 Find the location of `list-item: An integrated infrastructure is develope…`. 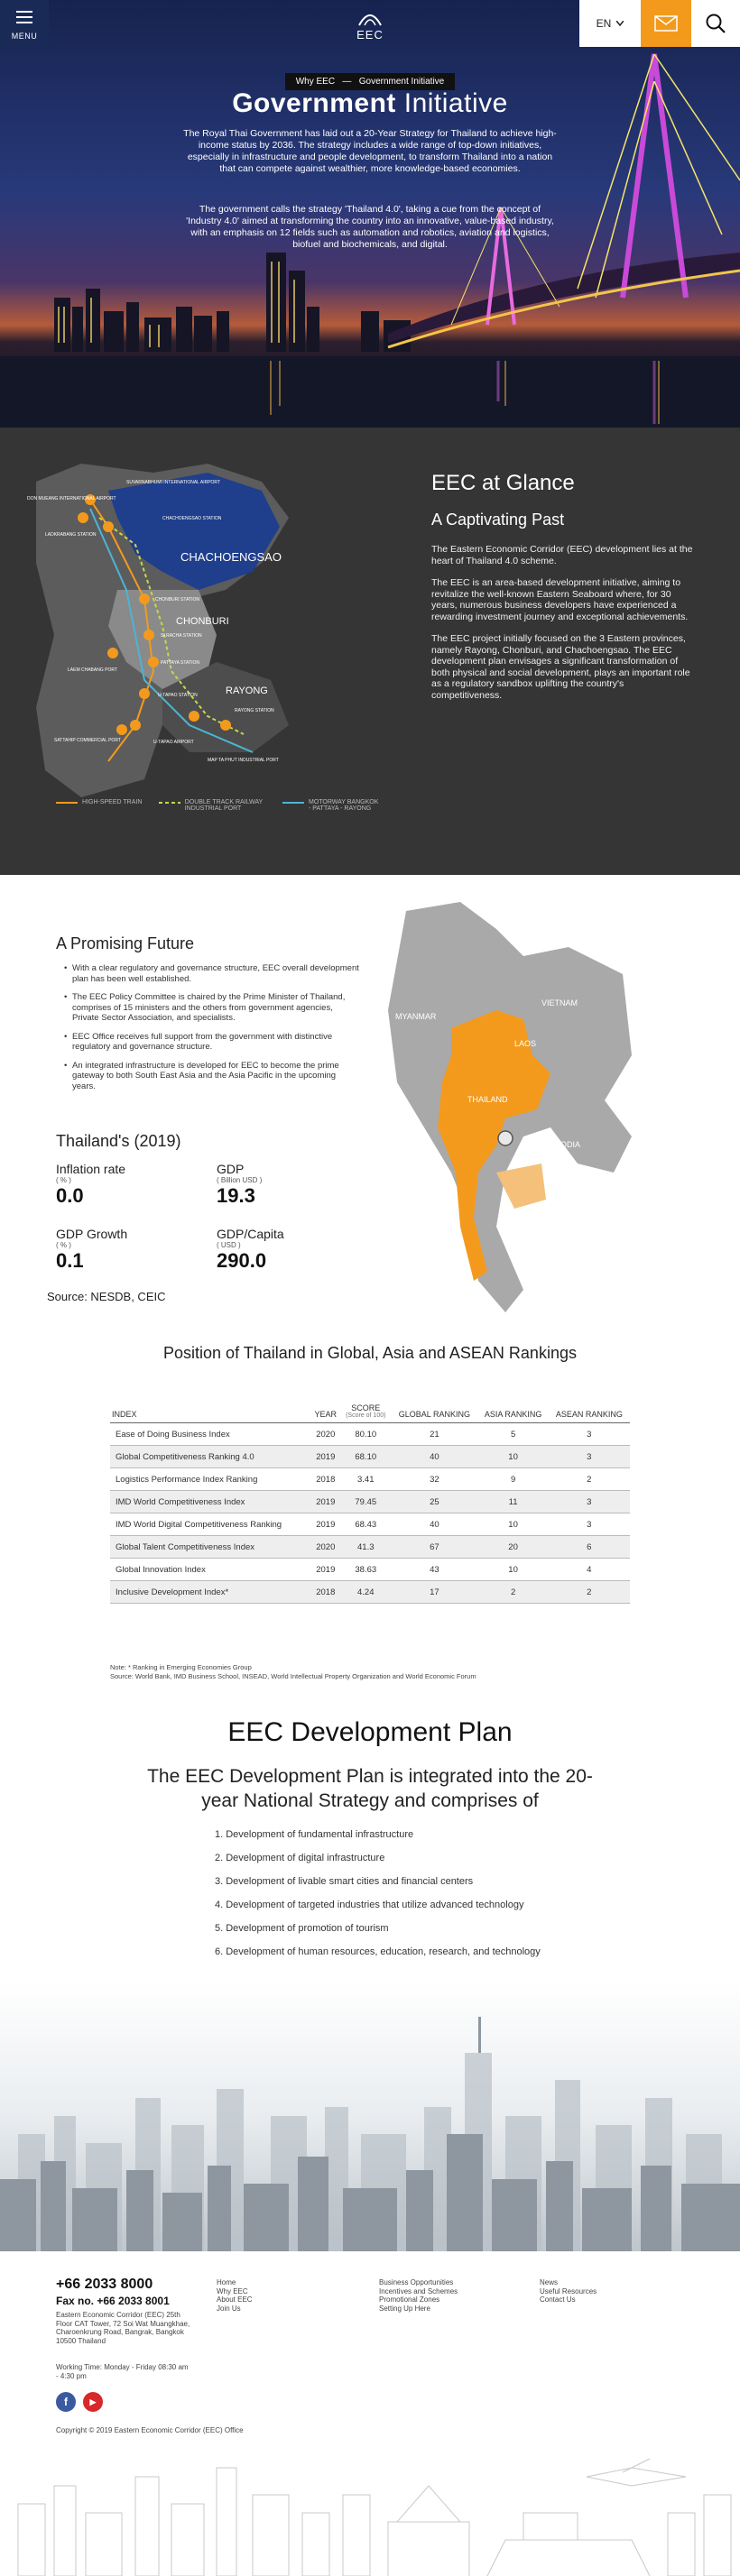

list-item: An integrated infrastructure is develope… is located at coordinates (212, 1076).